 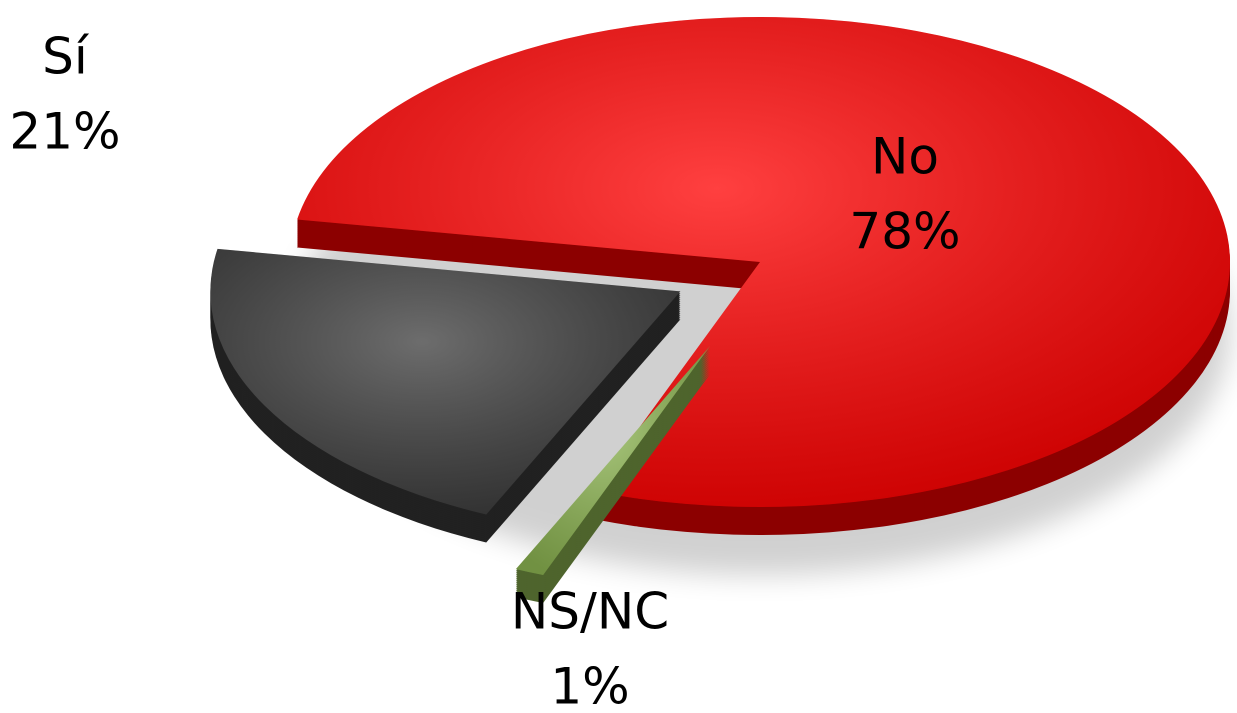 I want to click on category-label: Sí, so click(x=66, y=57).